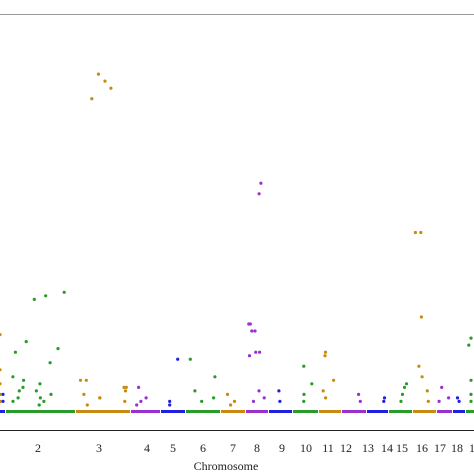 The image size is (474, 474). What do you see at coordinates (471, 448) in the screenshot?
I see `x-tick-label: 1` at bounding box center [471, 448].